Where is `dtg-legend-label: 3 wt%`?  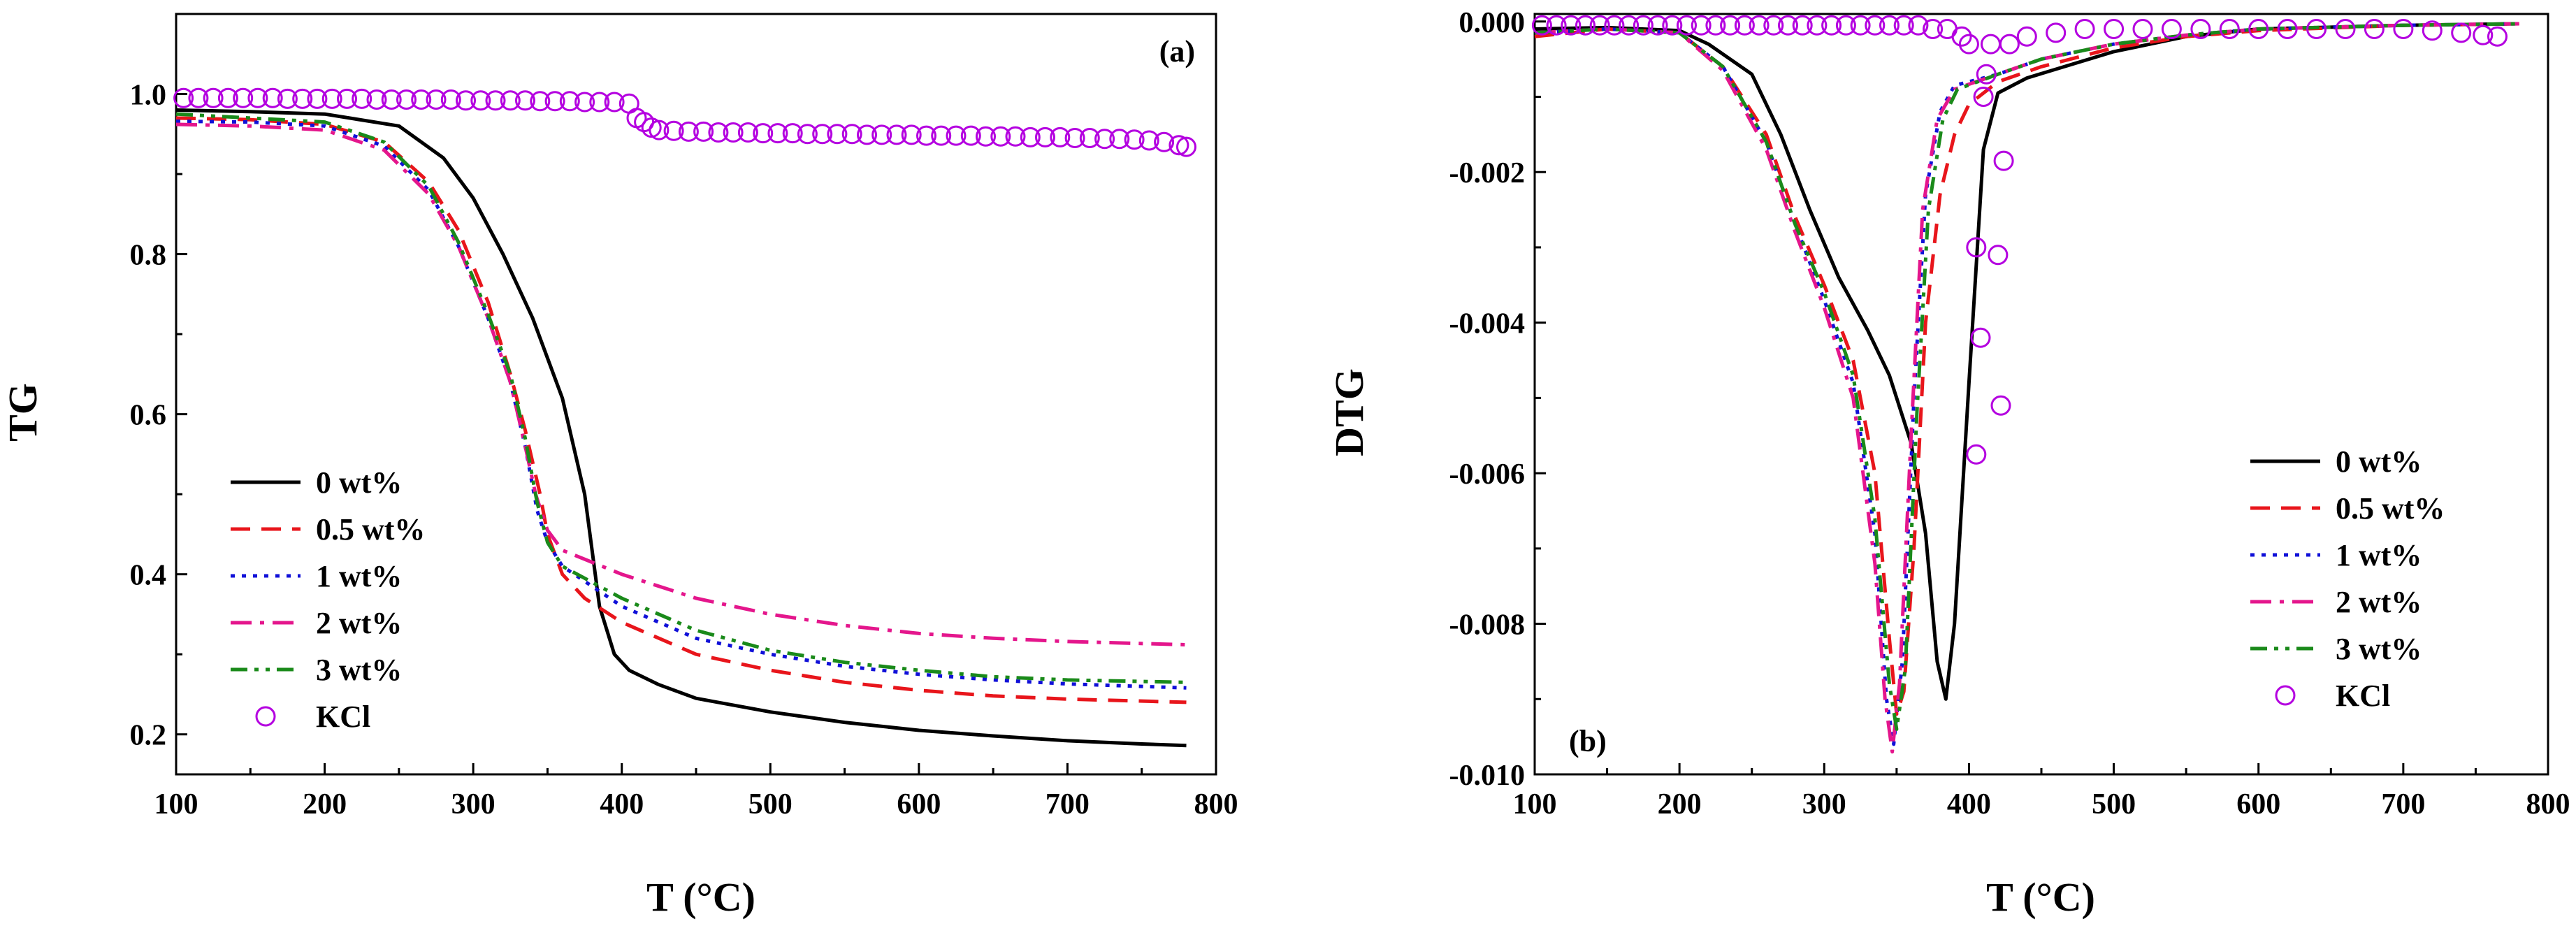
dtg-legend-label: 3 wt% is located at coordinates (2379, 649).